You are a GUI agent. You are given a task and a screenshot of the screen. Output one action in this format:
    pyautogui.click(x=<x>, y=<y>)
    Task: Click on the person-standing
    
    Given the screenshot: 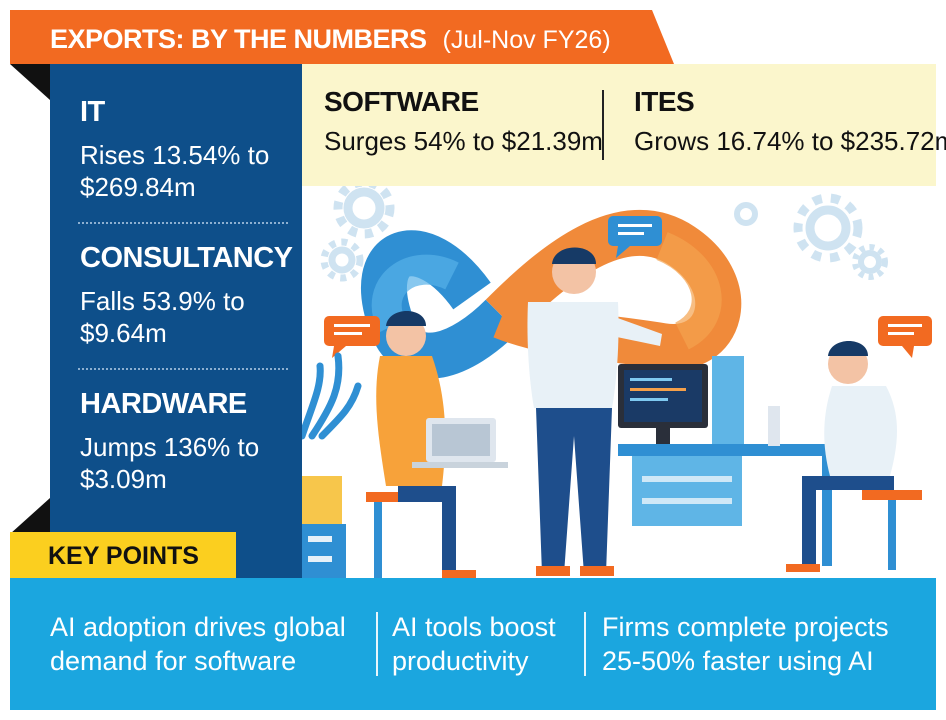 What is the action you would take?
    pyautogui.click(x=594, y=411)
    